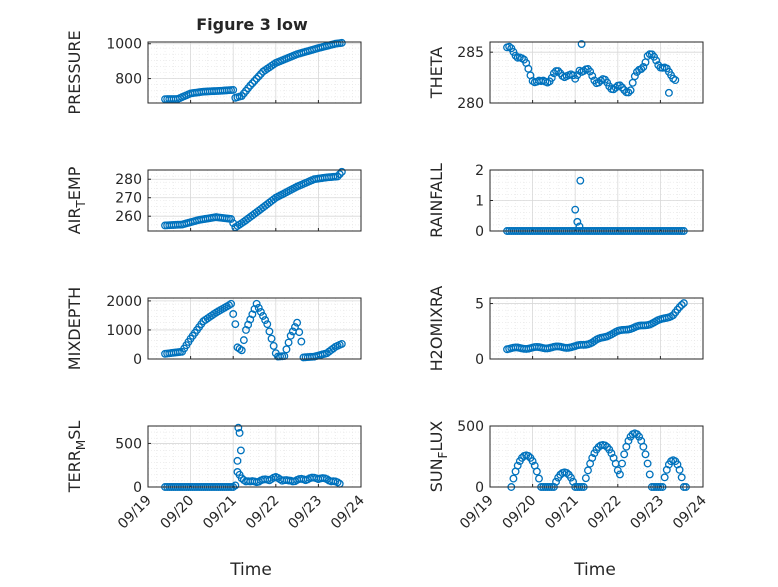 The width and height of the screenshot is (778, 587). I want to click on y-tick-label: 1, so click(479, 202).